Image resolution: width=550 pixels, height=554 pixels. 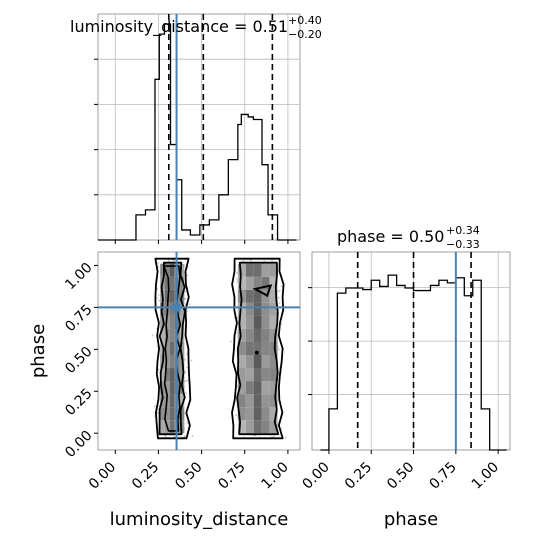 I want to click on phase-title-main: phase = 0.50, so click(x=390, y=236).